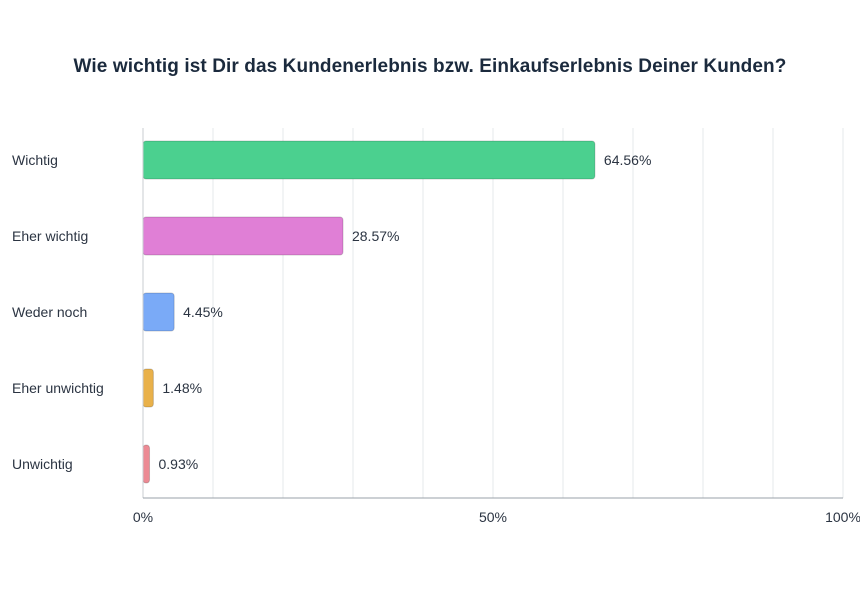 Image resolution: width=860 pixels, height=600 pixels. What do you see at coordinates (493, 517) in the screenshot?
I see `x-tick-label: 50%` at bounding box center [493, 517].